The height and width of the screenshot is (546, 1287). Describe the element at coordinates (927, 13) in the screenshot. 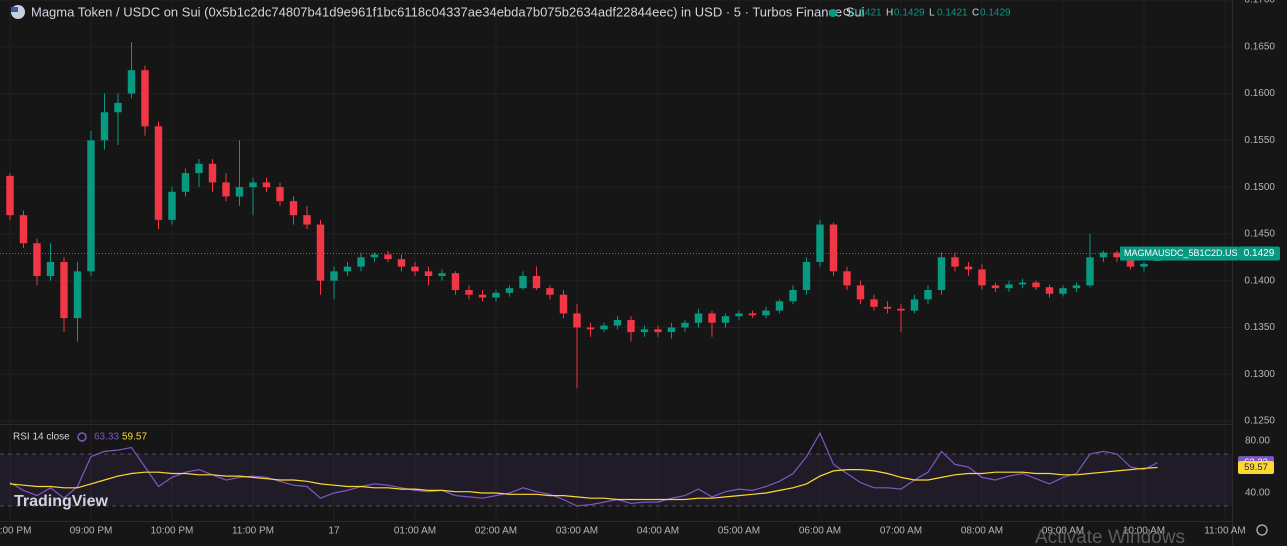

I see `ohlc-legend: O 0.1421 H 0.1429 L 0.1421 C 0.1429` at that location.